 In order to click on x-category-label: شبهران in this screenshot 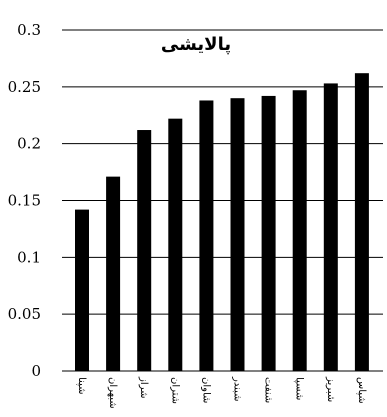, I will do `click(112, 393)`.